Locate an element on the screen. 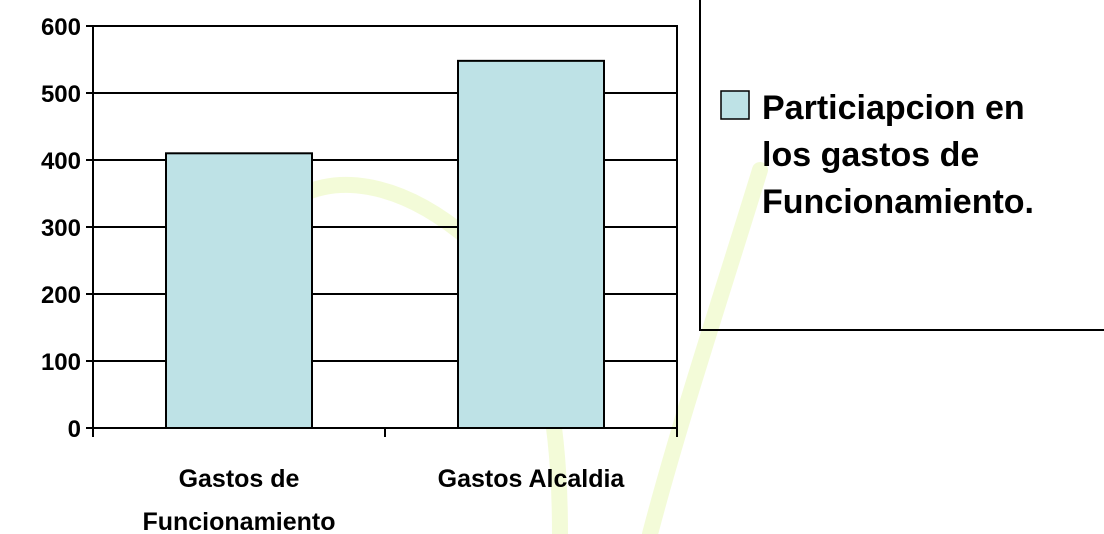 This screenshot has height=534, width=1104. y-tick-label: 300 is located at coordinates (61, 228).